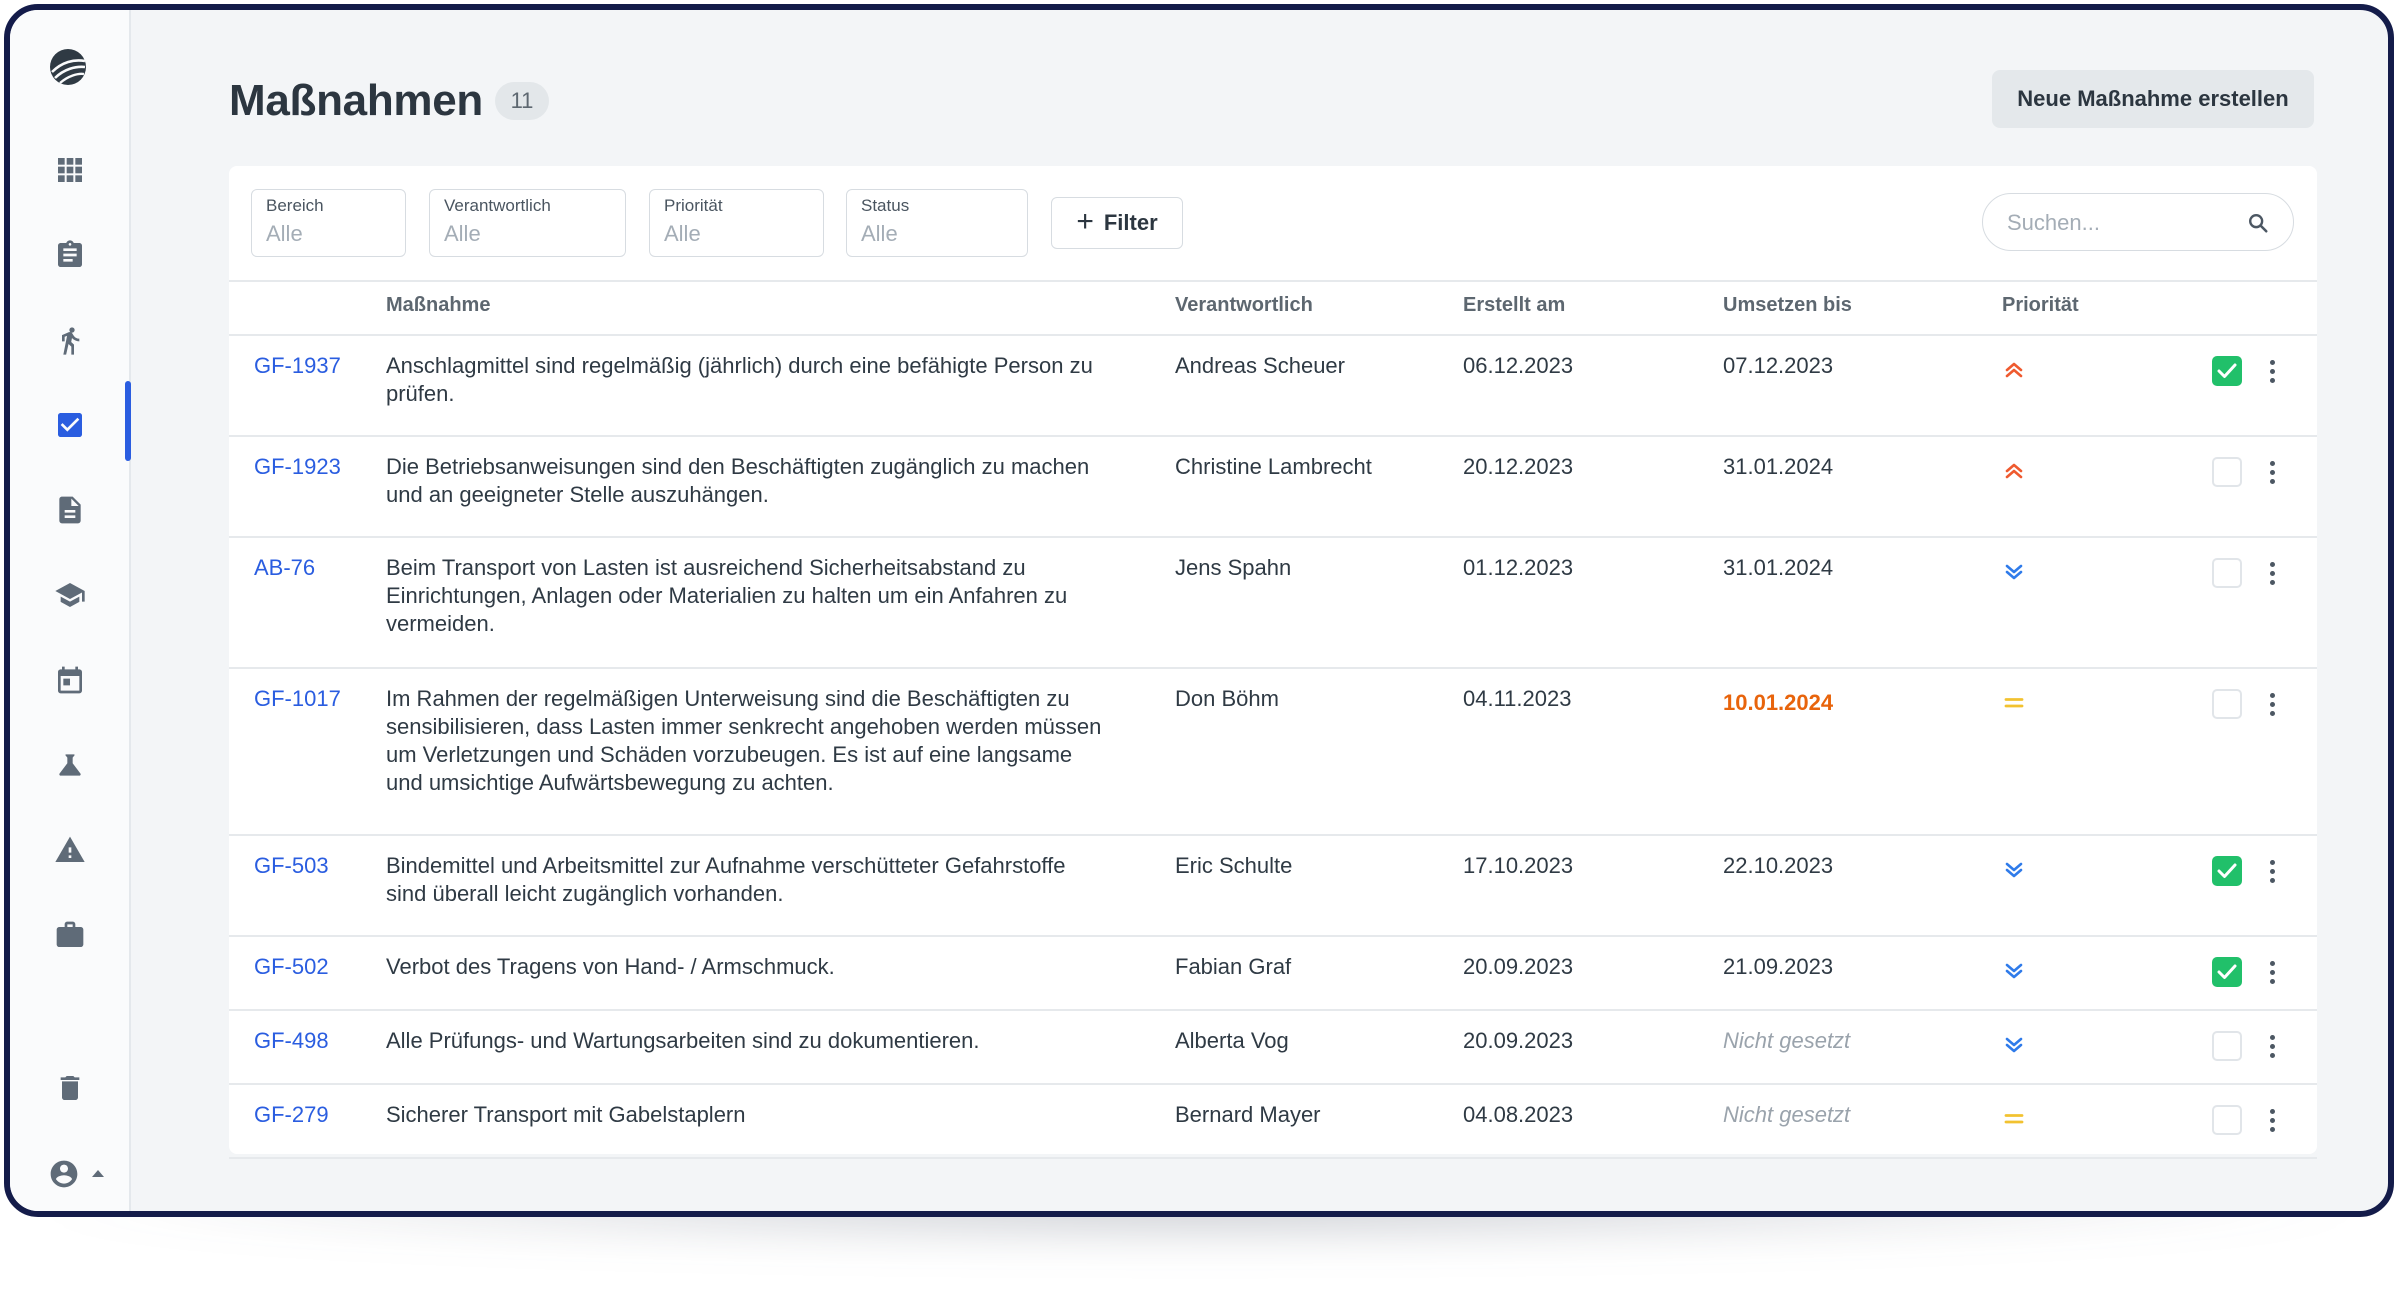  I want to click on filter-label: Verantwortlich, so click(497, 205).